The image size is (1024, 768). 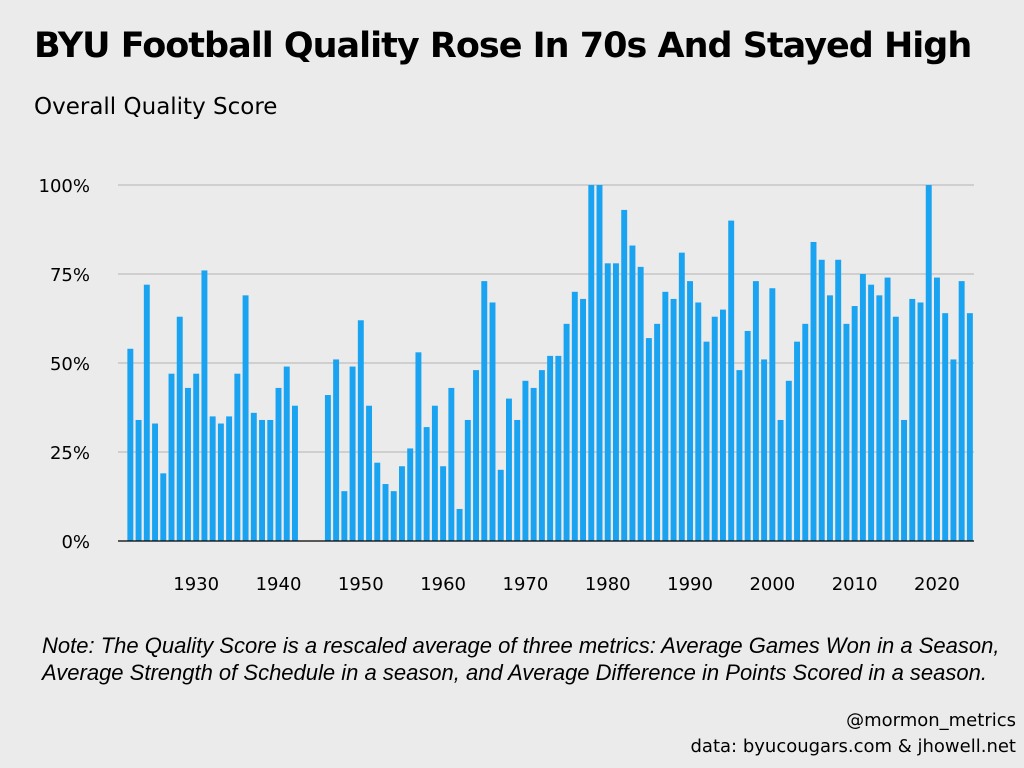 What do you see at coordinates (360, 430) in the screenshot?
I see `bar-1950` at bounding box center [360, 430].